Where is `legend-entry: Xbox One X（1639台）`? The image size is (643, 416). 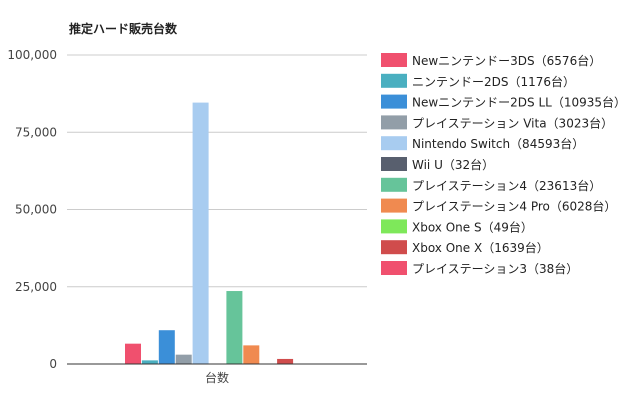 legend-entry: Xbox One X（1639台） is located at coordinates (480, 247).